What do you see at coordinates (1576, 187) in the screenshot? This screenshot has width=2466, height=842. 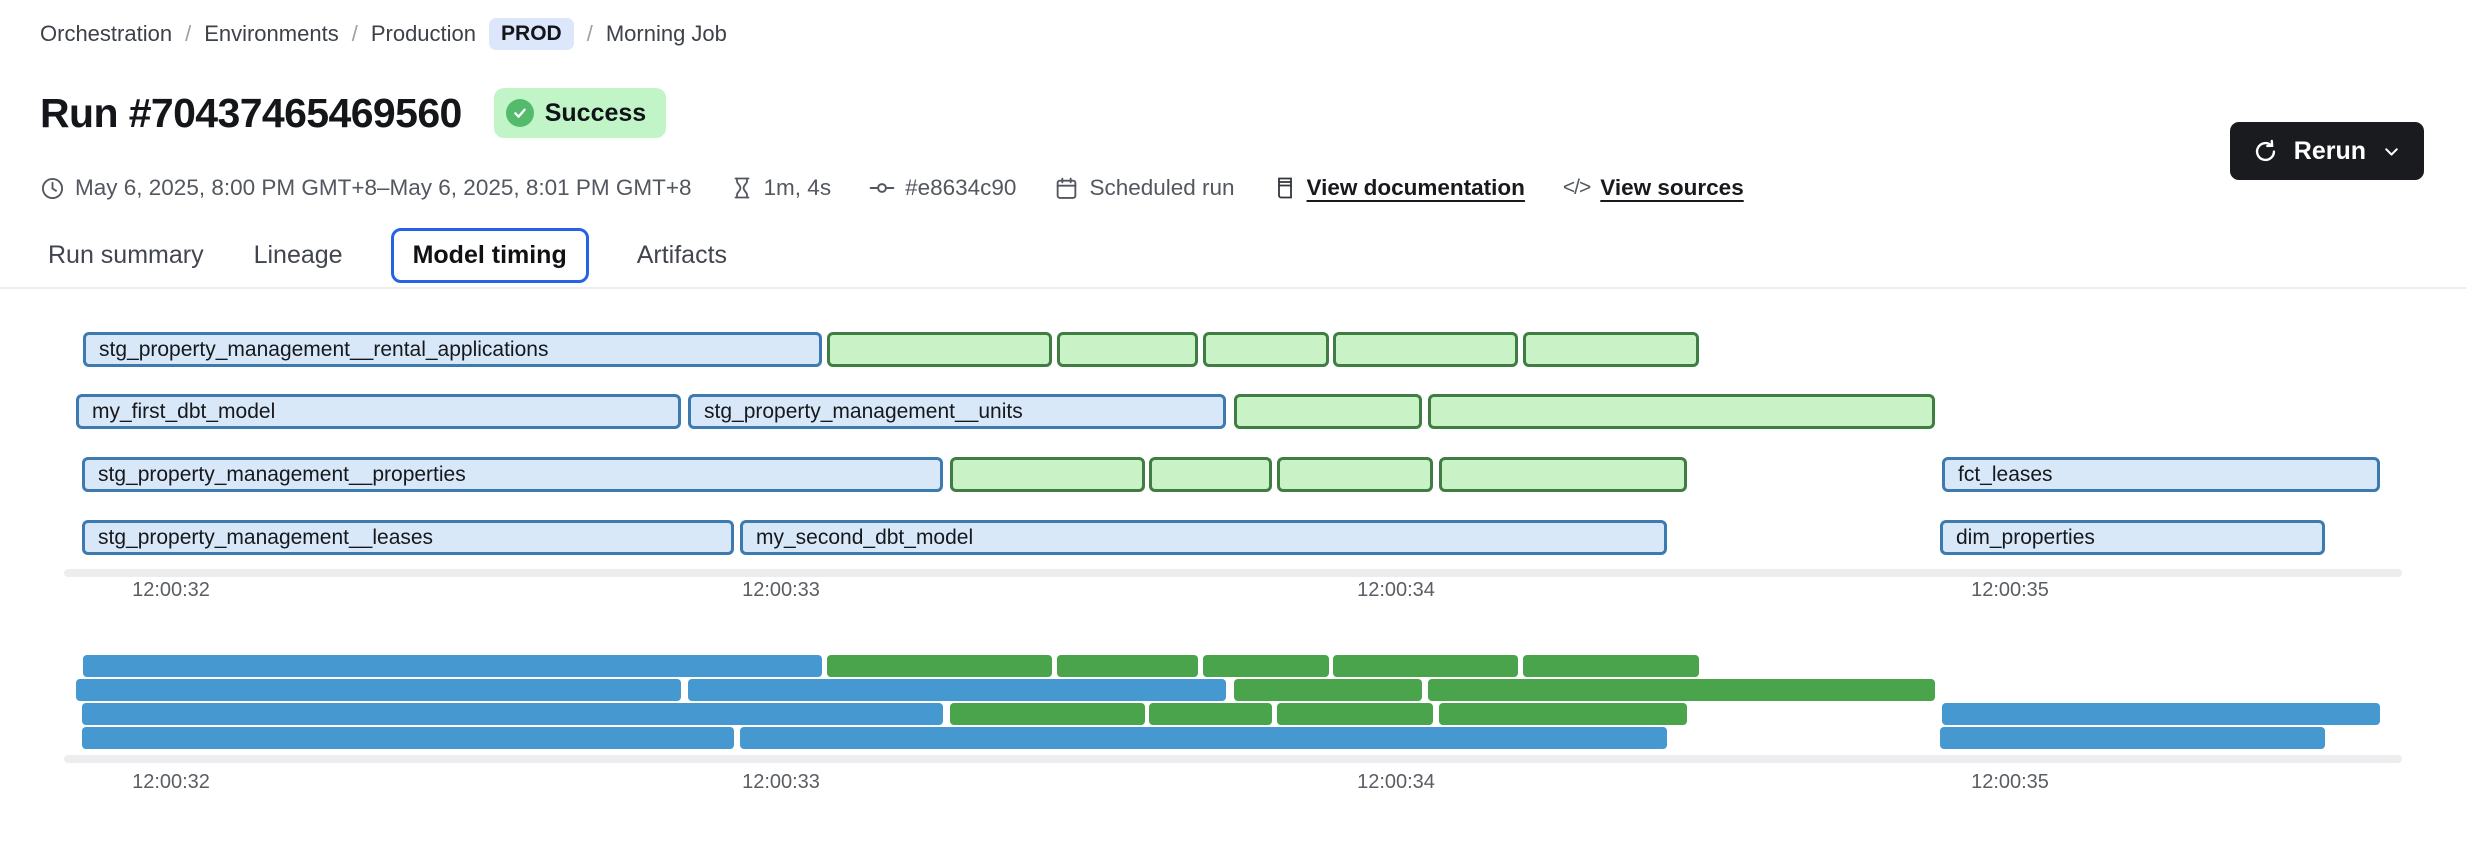 I see `code-icon: </>` at bounding box center [1576, 187].